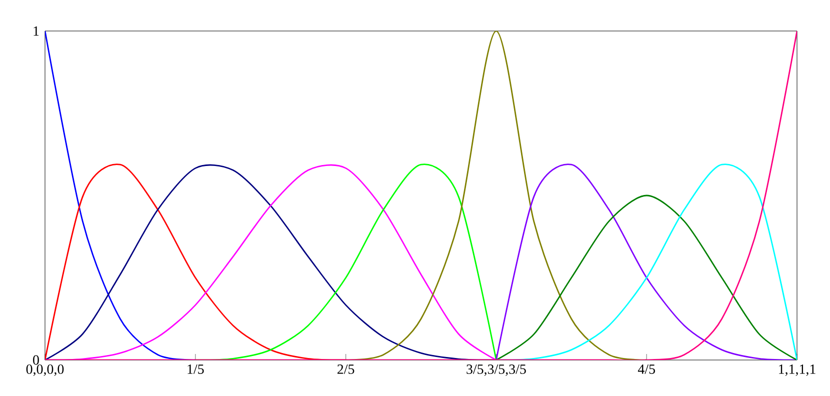  What do you see at coordinates (646, 369) in the screenshot?
I see `x-tick-label: 4/5` at bounding box center [646, 369].